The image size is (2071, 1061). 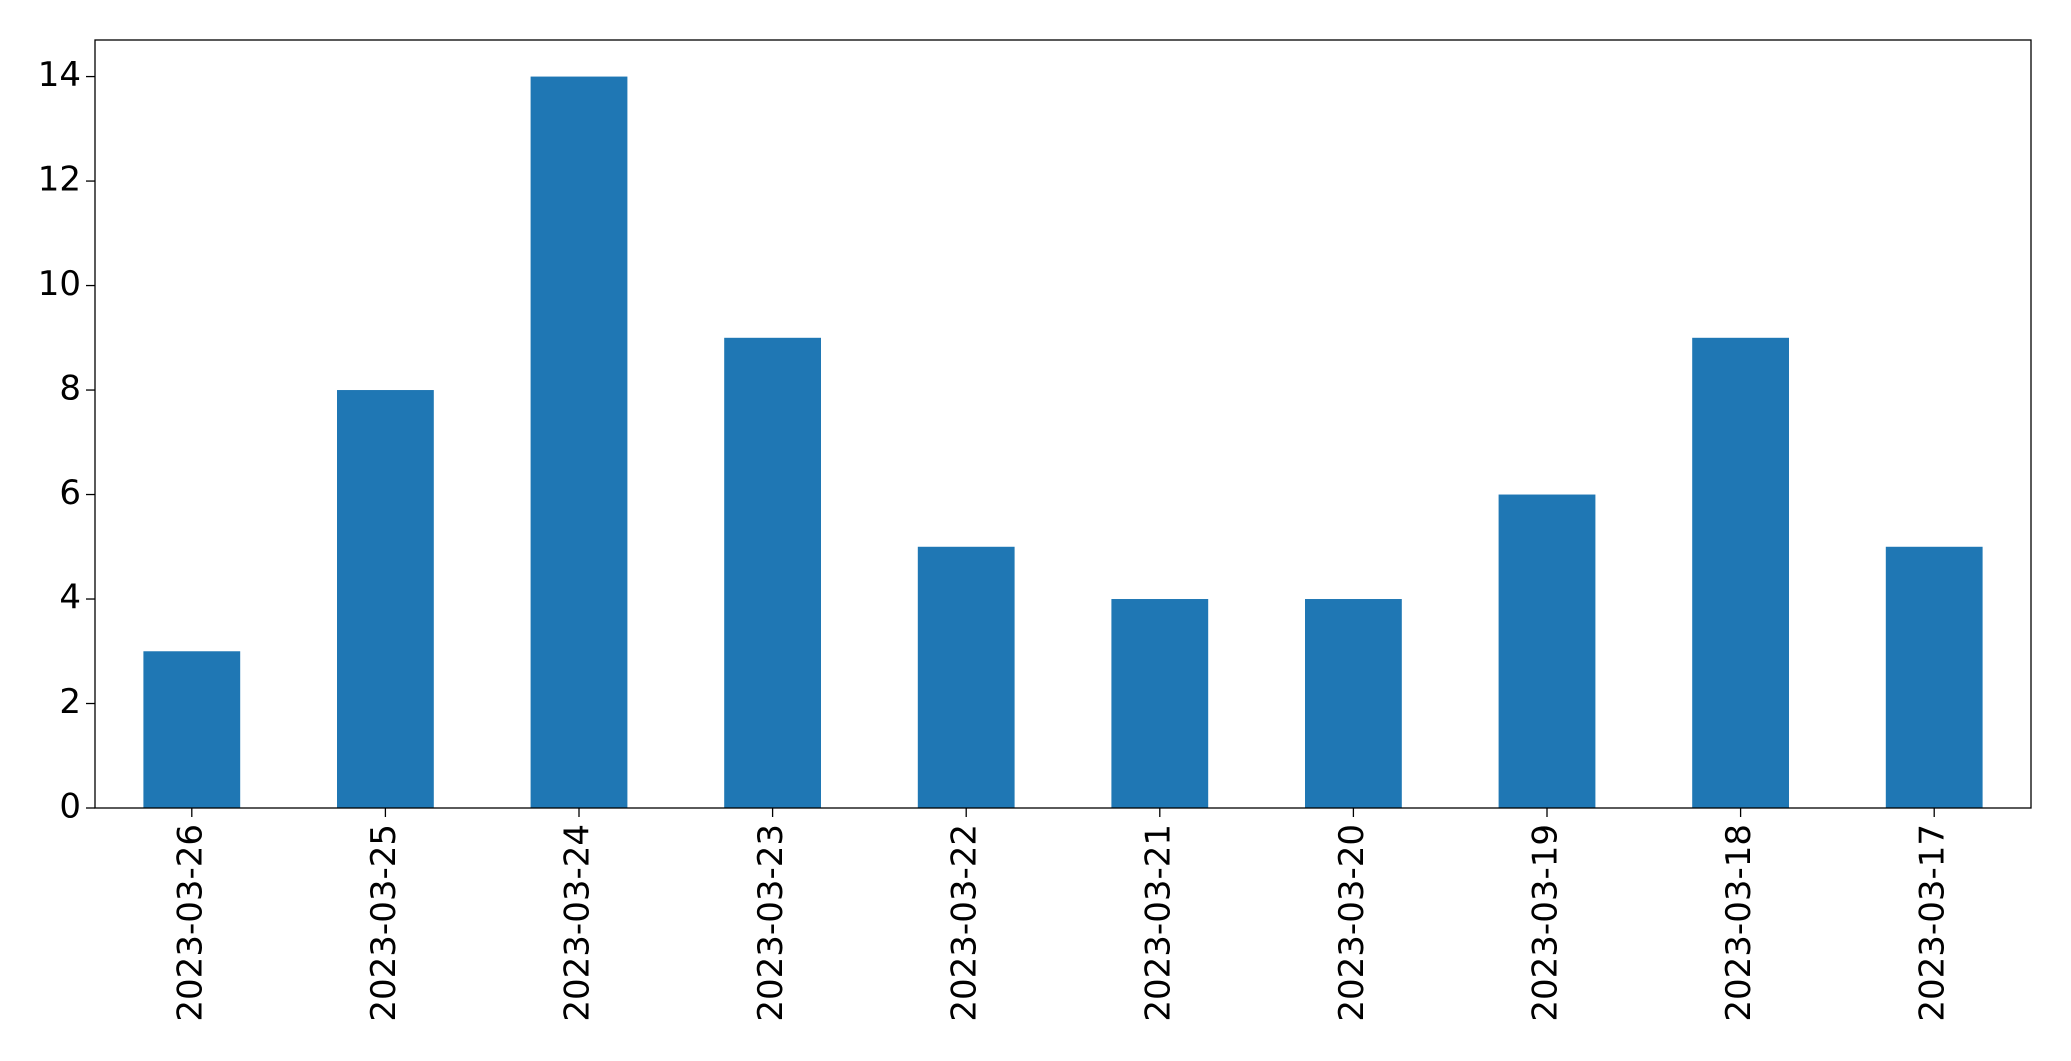 What do you see at coordinates (578, 923) in the screenshot?
I see `x-tick-label: 2023-03-24` at bounding box center [578, 923].